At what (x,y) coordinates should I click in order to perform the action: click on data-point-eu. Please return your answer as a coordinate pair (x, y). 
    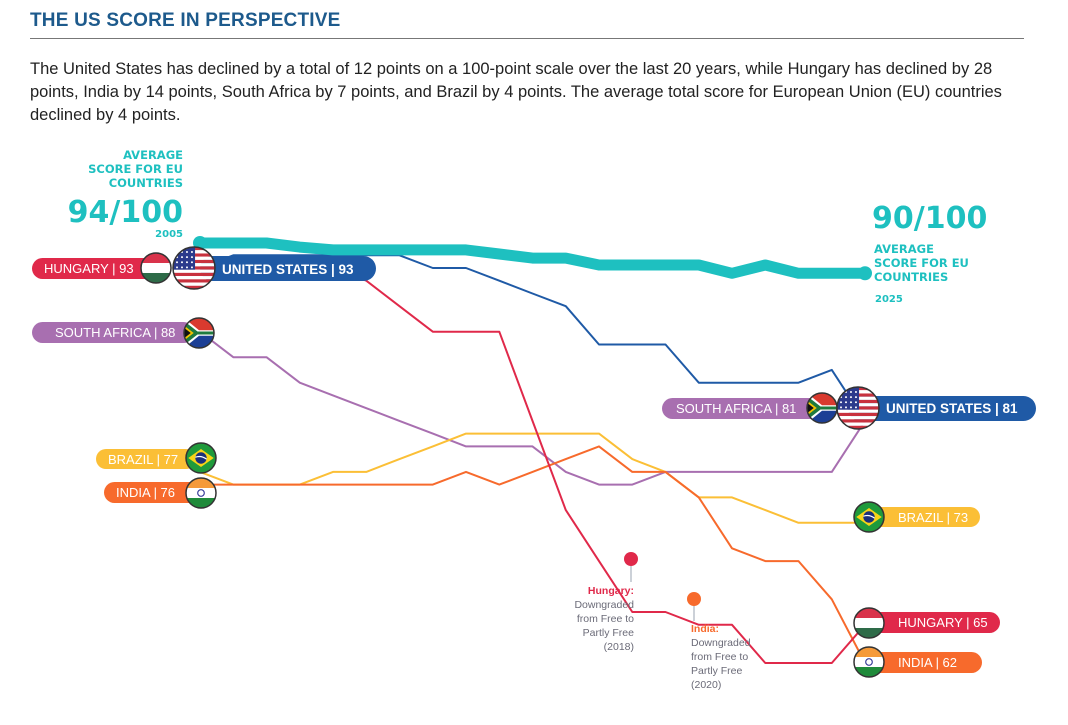
    Looking at the image, I should click on (865, 273).